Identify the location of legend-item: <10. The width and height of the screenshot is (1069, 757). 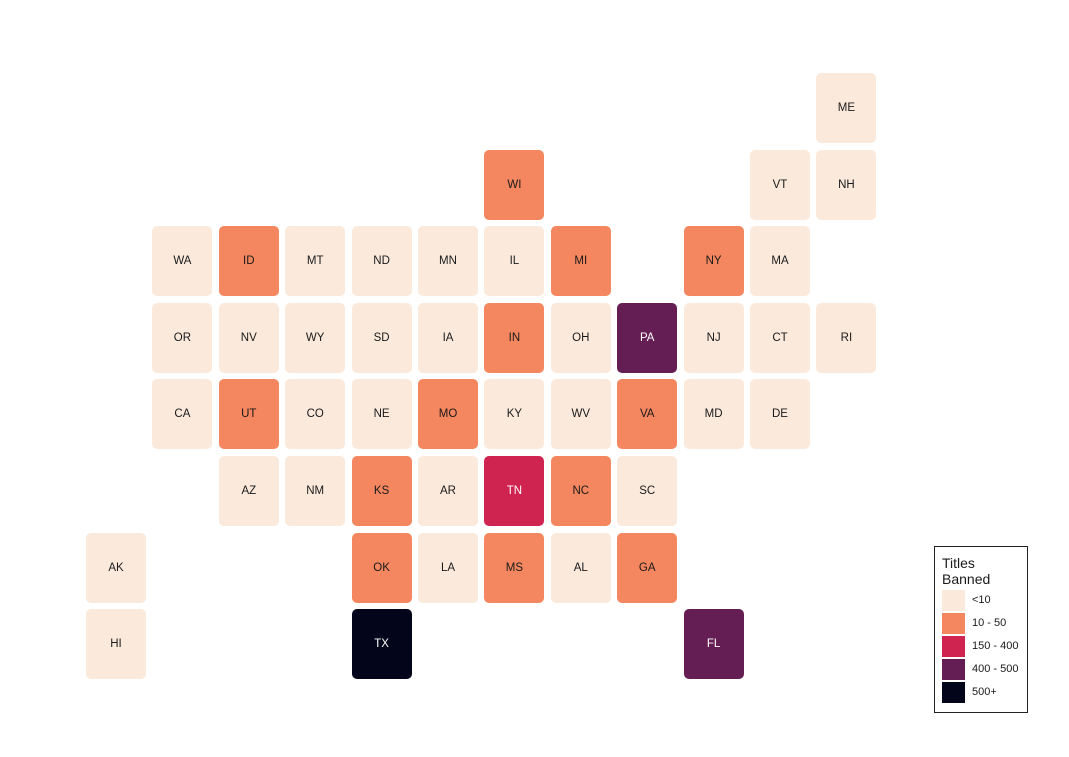
(985, 600).